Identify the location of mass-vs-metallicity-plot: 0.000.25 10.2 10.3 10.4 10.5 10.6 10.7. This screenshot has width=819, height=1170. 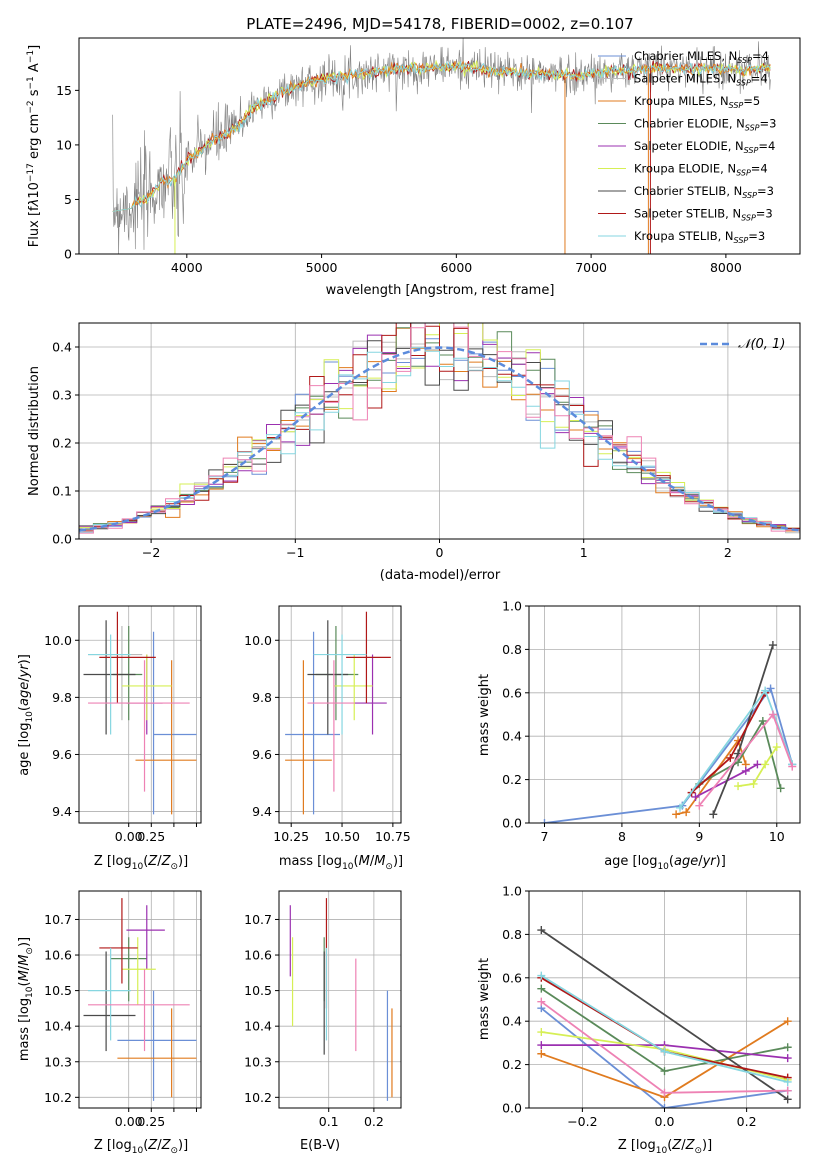
(123, 1009).